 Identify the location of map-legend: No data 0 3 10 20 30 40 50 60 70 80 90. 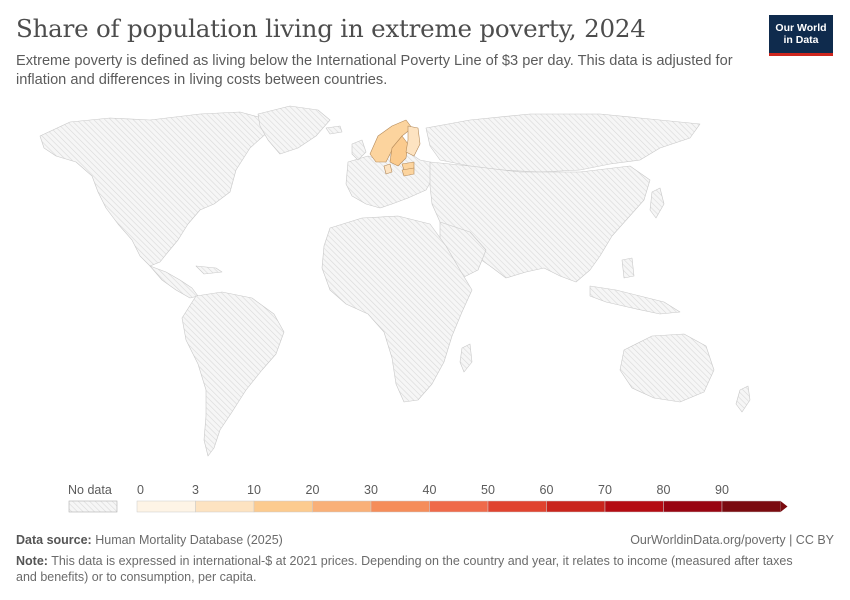
(428, 498).